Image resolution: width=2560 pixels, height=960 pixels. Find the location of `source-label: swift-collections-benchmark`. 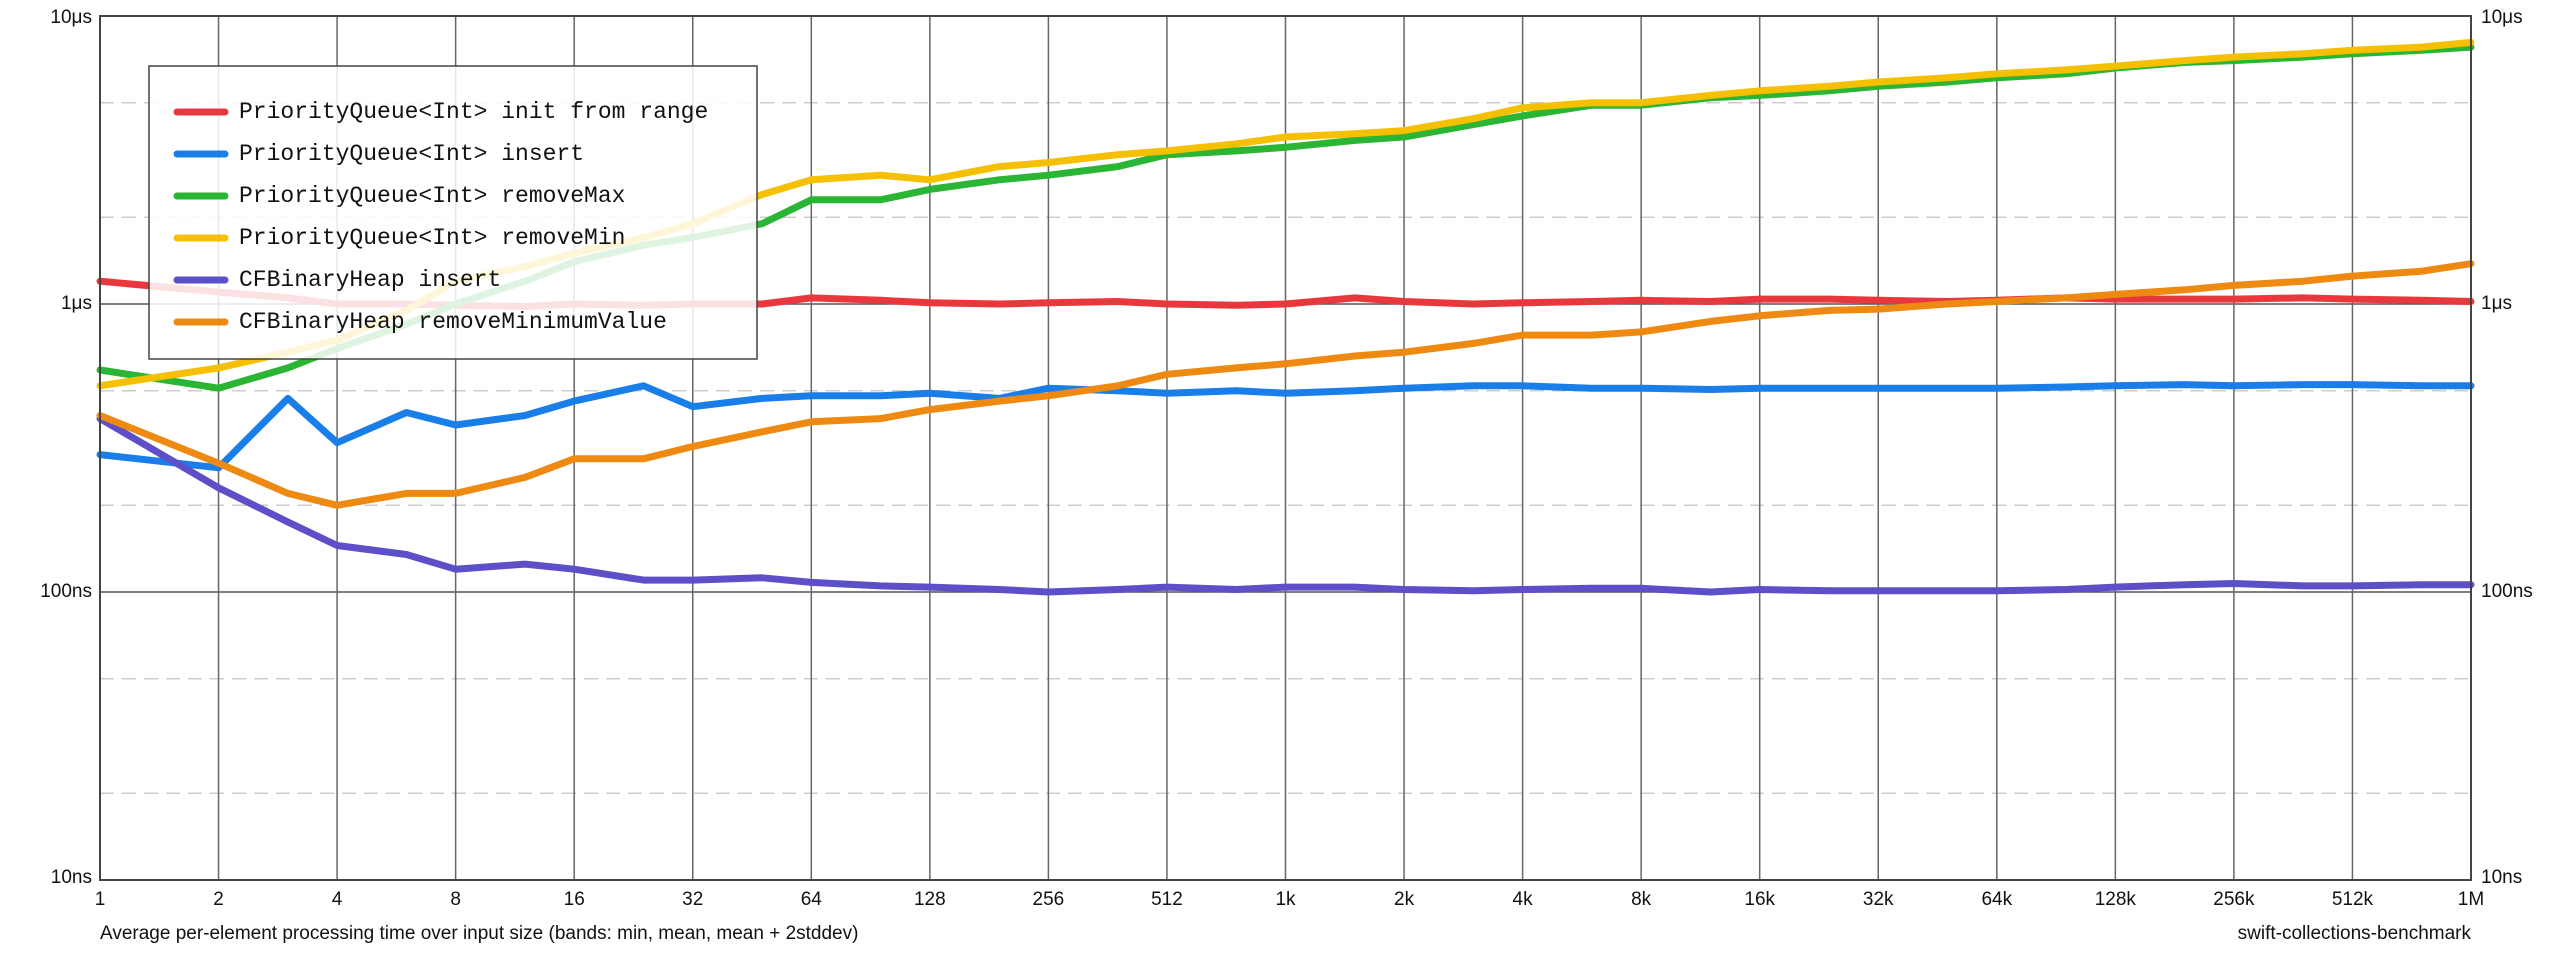

source-label: swift-collections-benchmark is located at coordinates (2355, 933).